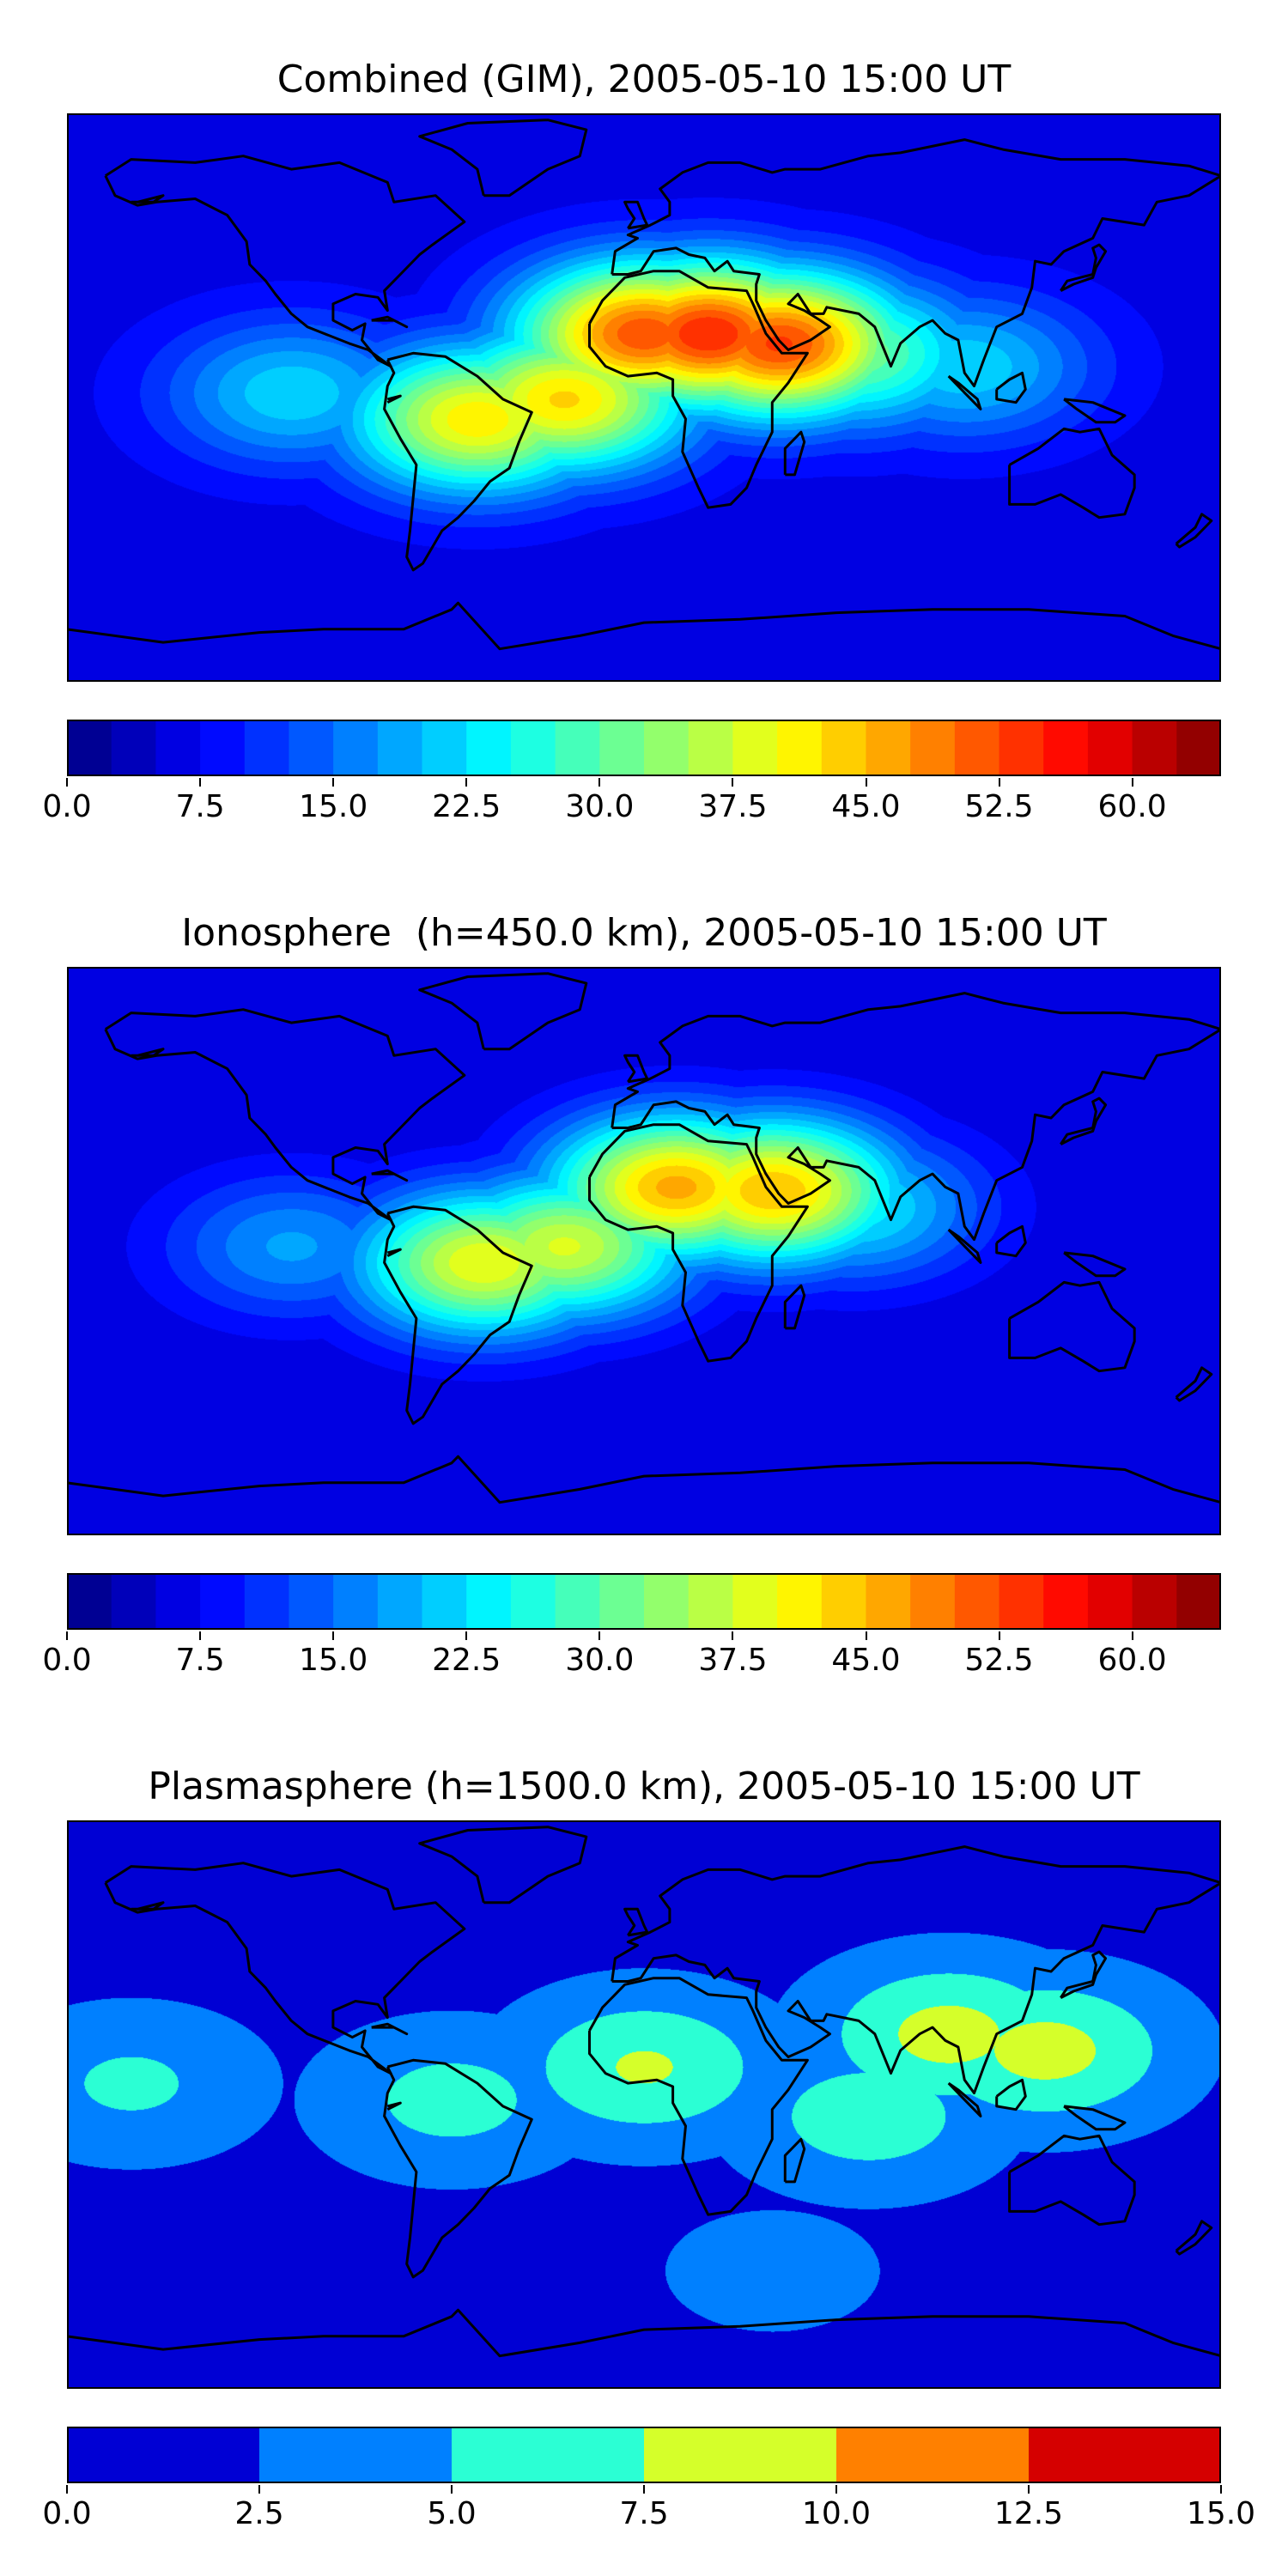 The width and height of the screenshot is (1288, 2576). I want to click on colorbar-frame, so click(644, 1601).